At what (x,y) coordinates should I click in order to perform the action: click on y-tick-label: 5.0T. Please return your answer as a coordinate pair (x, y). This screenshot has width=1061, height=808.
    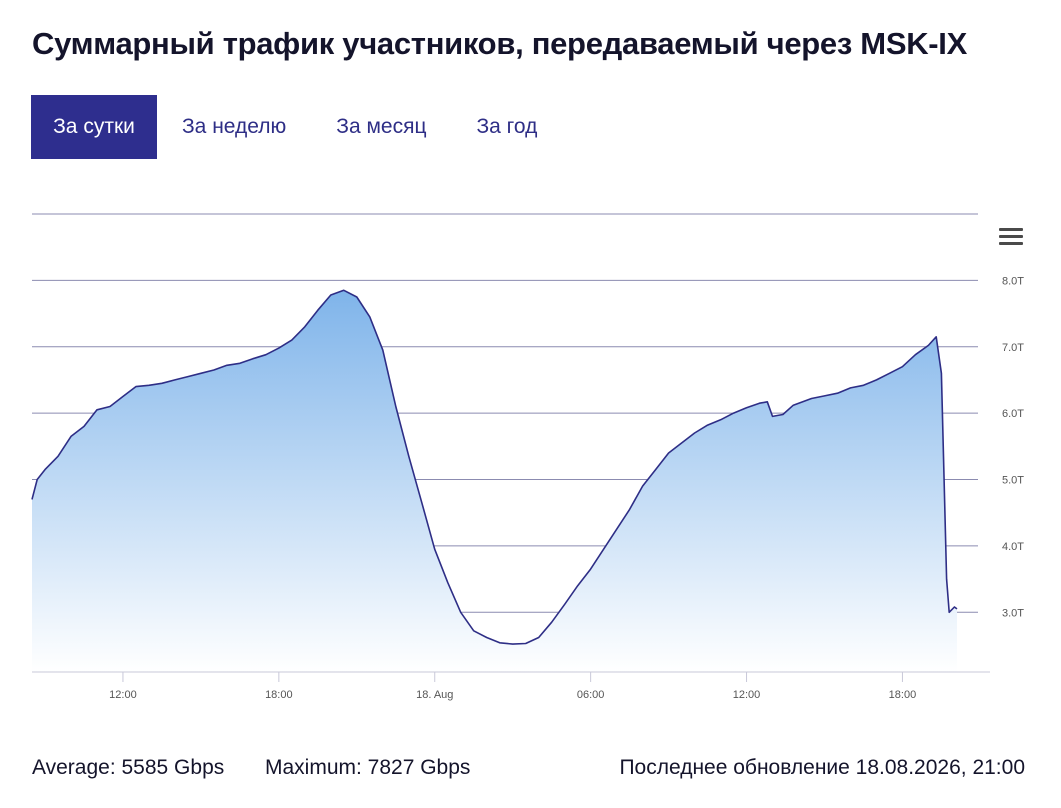
    Looking at the image, I should click on (1013, 481).